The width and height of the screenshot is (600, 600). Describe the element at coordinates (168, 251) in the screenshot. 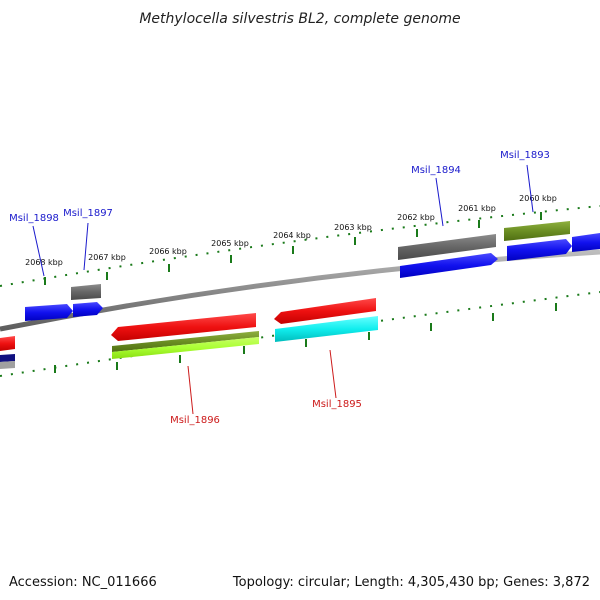

I see `tick-label-2066: 2066 kbp` at that location.